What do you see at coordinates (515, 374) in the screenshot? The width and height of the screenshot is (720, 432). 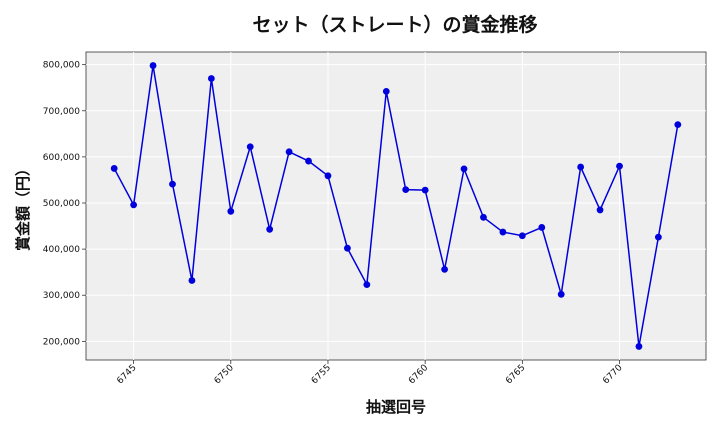 I see `x-tick-label: 6765` at bounding box center [515, 374].